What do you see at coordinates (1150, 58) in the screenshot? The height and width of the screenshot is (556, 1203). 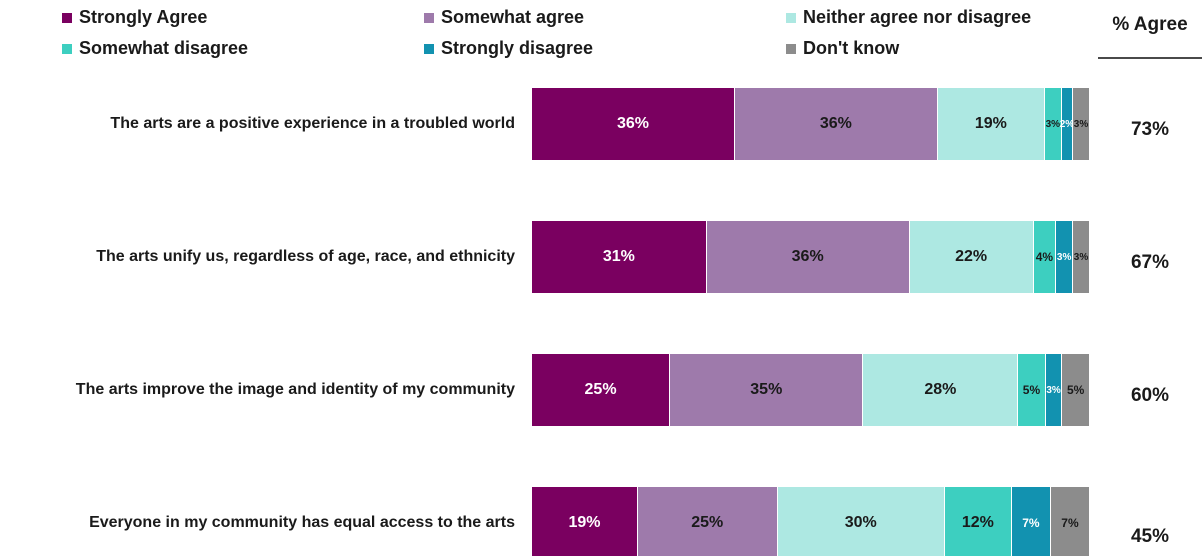 I see `agree-header-rule` at bounding box center [1150, 58].